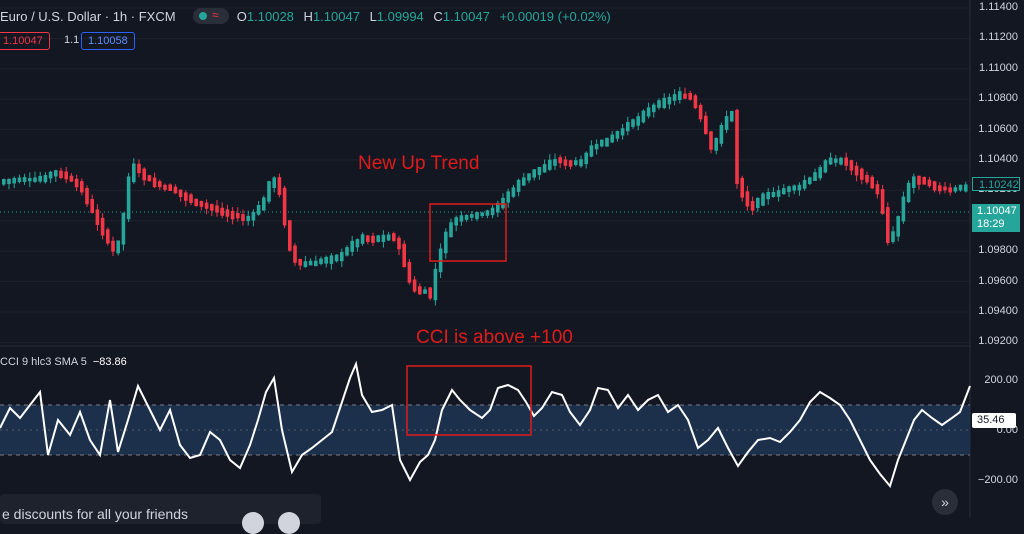  Describe the element at coordinates (88, 16) in the screenshot. I see `symbol-title: Euro / U.S. Dollar · 1h · FXCM` at that location.